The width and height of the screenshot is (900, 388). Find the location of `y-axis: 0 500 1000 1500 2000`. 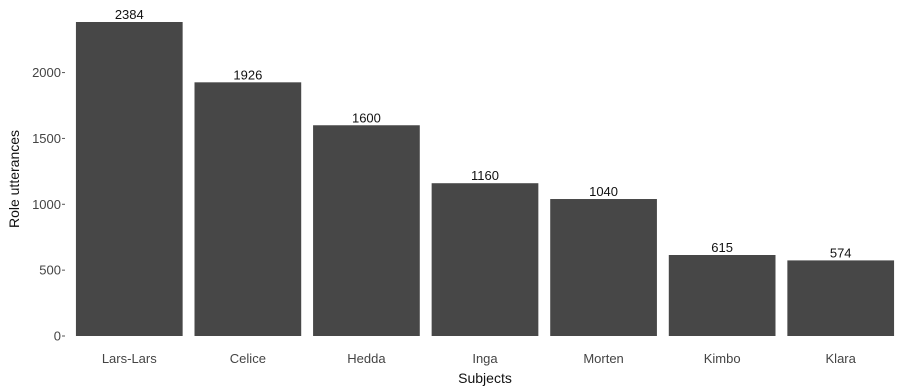

y-axis: 0 500 1000 1500 2000 is located at coordinates (48, 204).